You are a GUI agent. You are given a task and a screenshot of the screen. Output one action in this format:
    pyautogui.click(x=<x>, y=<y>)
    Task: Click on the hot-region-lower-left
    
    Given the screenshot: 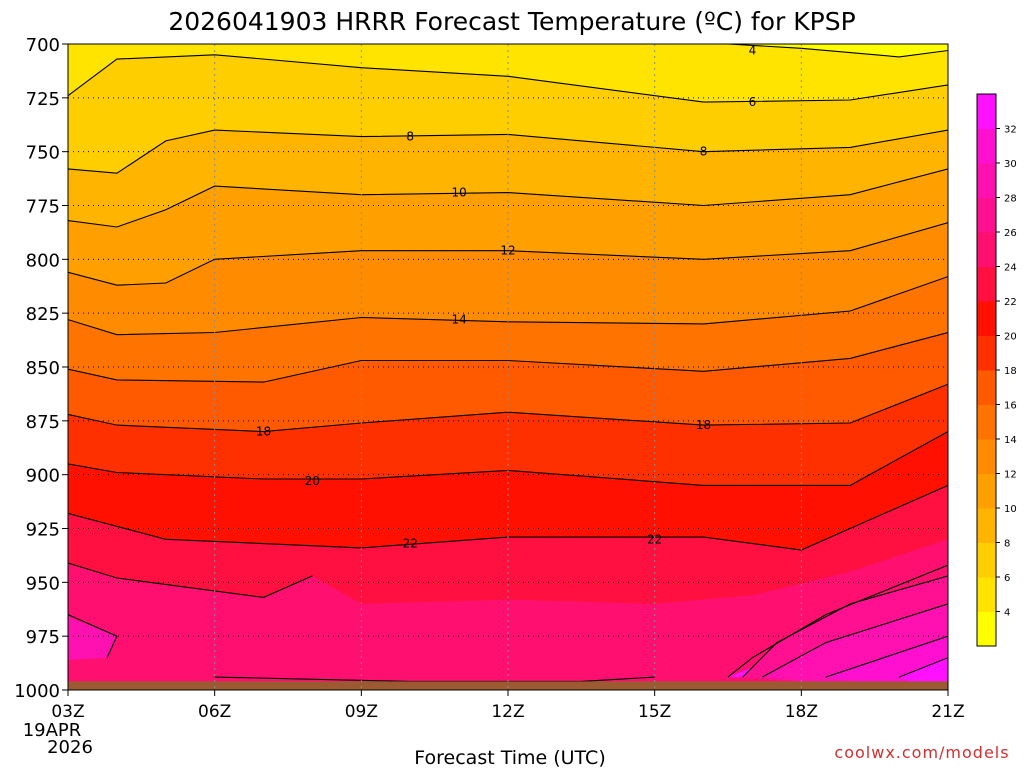 What is the action you would take?
    pyautogui.click(x=92, y=638)
    